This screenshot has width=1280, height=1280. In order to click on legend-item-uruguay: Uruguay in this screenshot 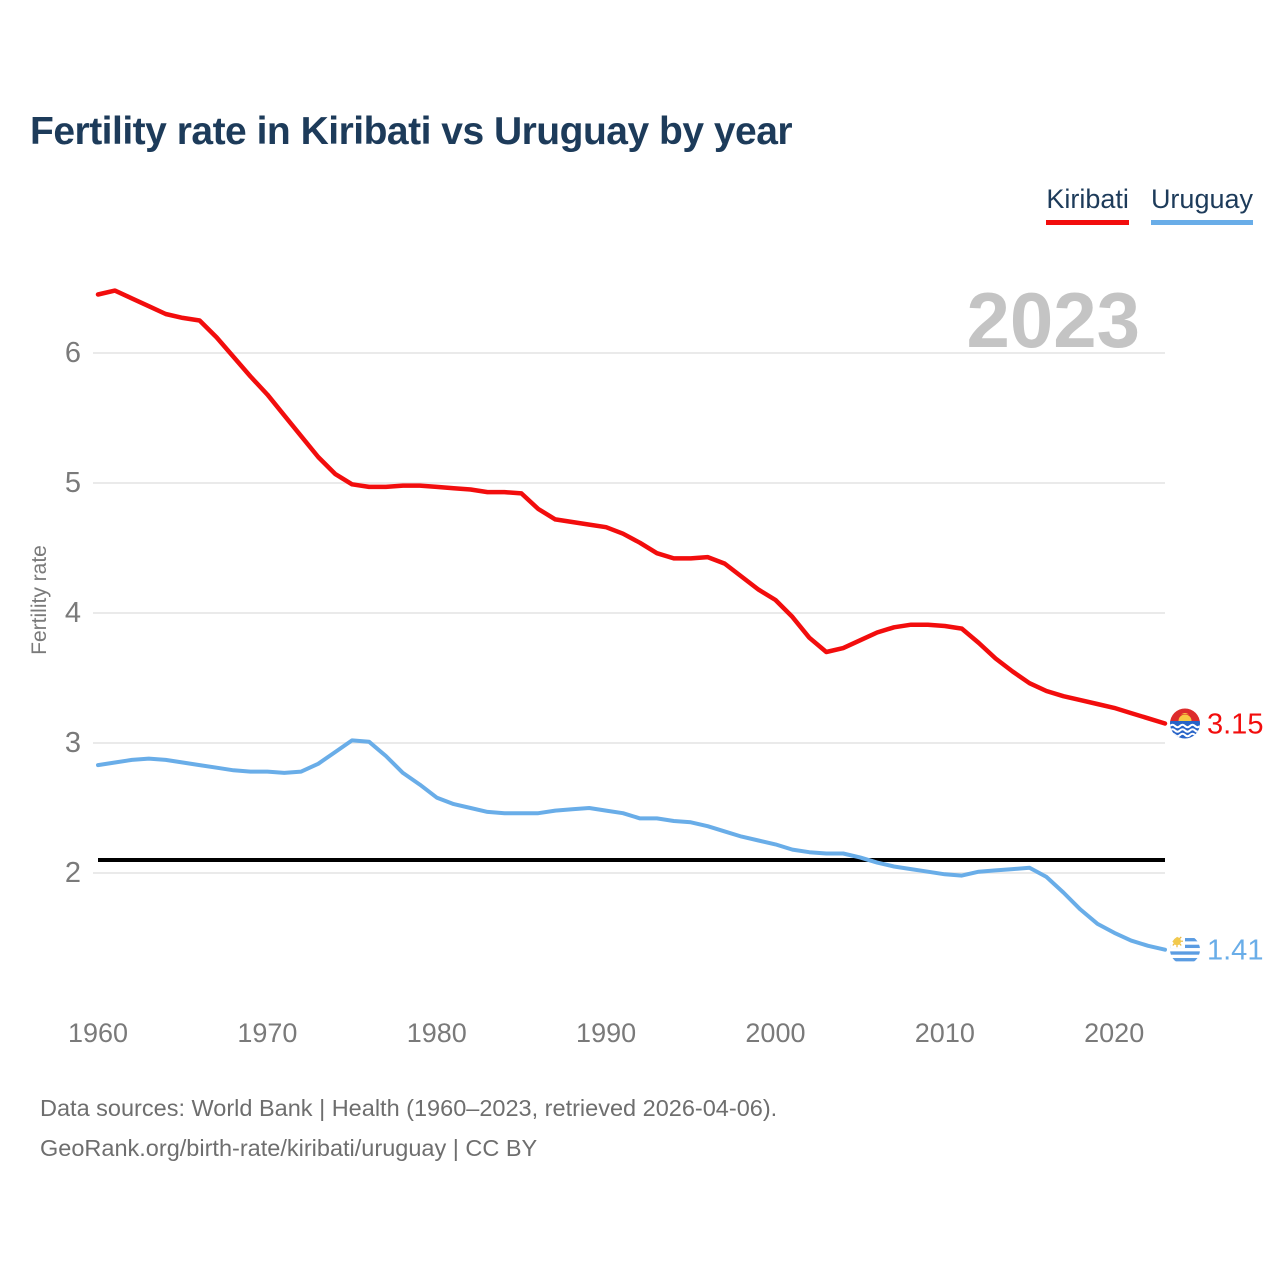, I will do `click(1201, 204)`.